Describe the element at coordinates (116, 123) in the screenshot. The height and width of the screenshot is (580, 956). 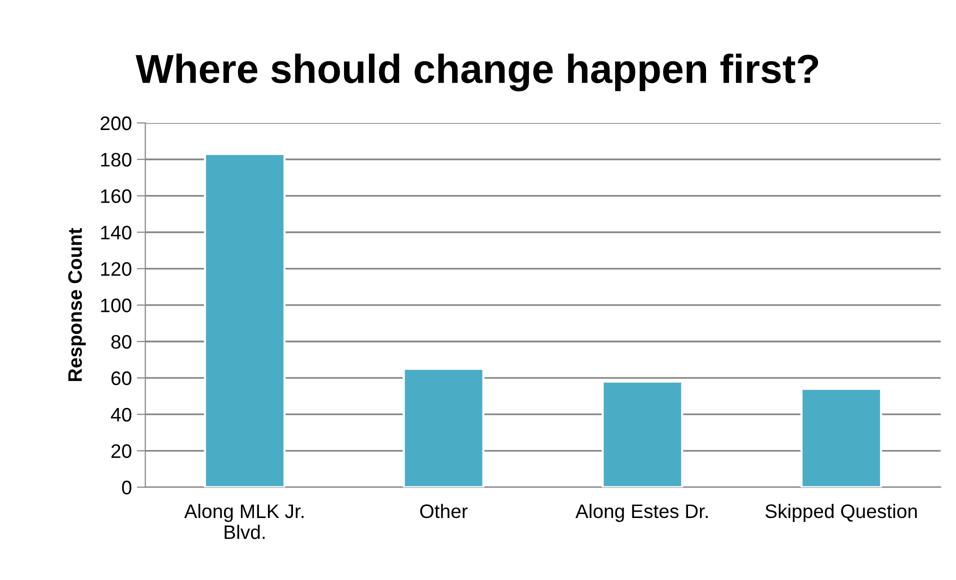
I see `y-tick-label: 200` at that location.